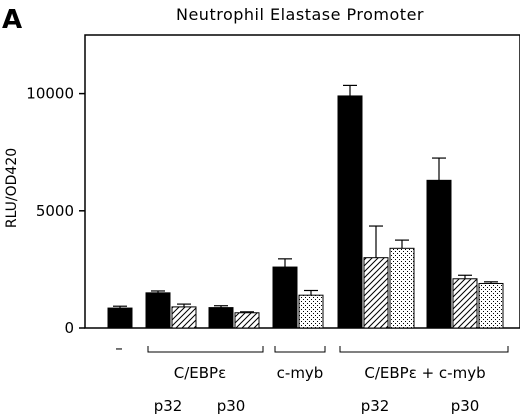  I want to click on category-labels: – C/EBPε p32 p30 c-myb C/EBPε + c-myb p32 p30, so click(312, 377).